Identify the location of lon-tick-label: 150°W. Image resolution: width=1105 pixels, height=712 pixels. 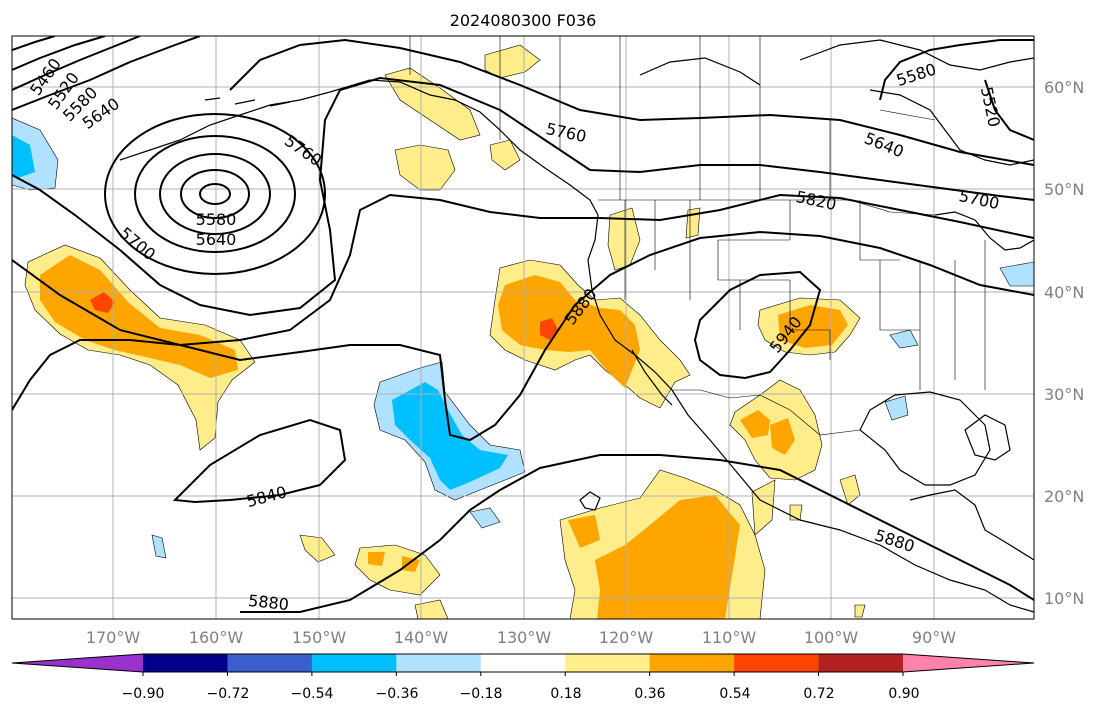
(319, 637).